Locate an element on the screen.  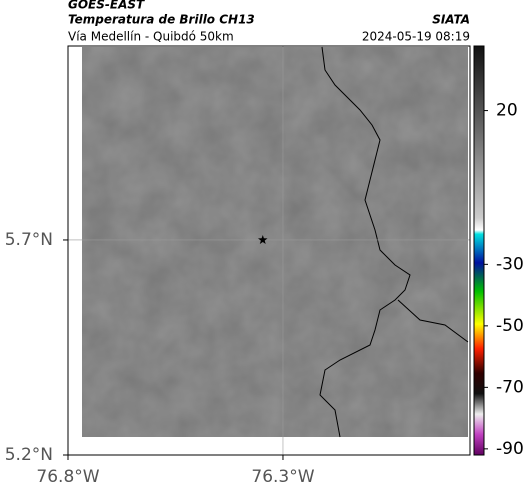
y-tick-label: 5.2°N is located at coordinates (29, 455).